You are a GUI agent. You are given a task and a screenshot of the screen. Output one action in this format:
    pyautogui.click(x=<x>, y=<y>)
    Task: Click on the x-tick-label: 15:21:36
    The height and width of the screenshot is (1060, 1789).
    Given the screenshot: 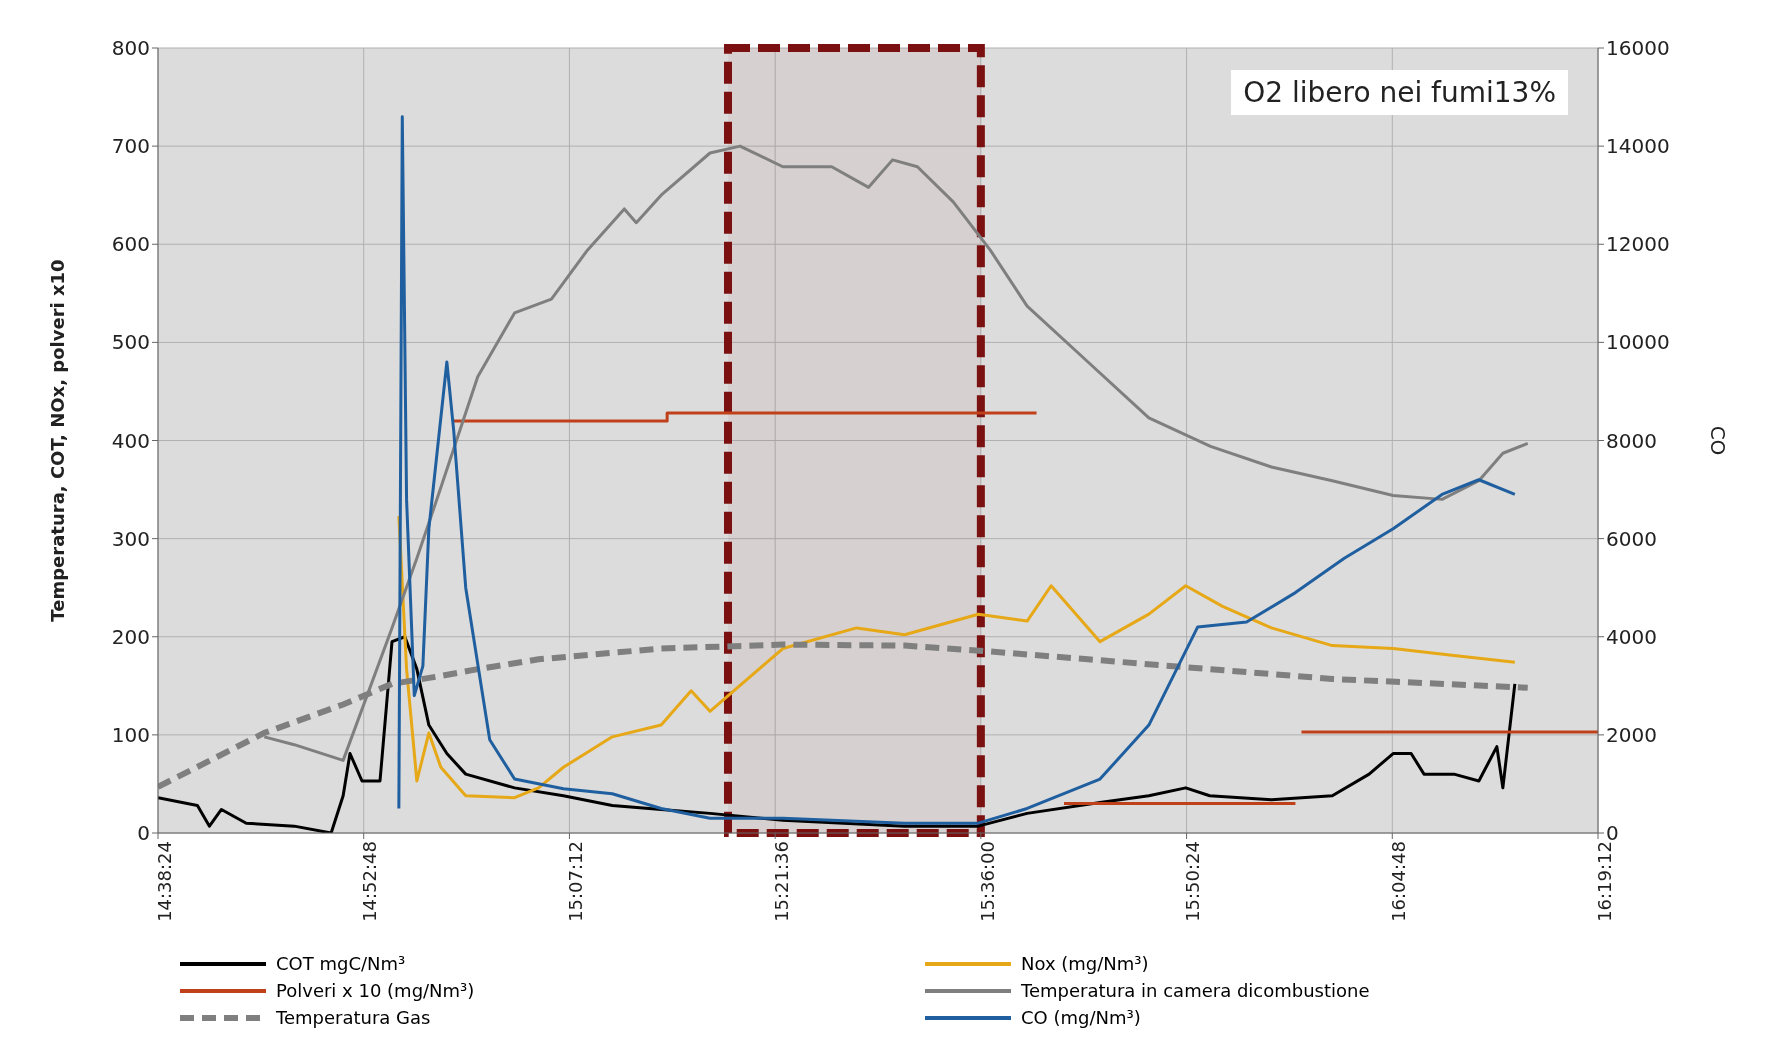 What is the action you would take?
    pyautogui.click(x=781, y=881)
    